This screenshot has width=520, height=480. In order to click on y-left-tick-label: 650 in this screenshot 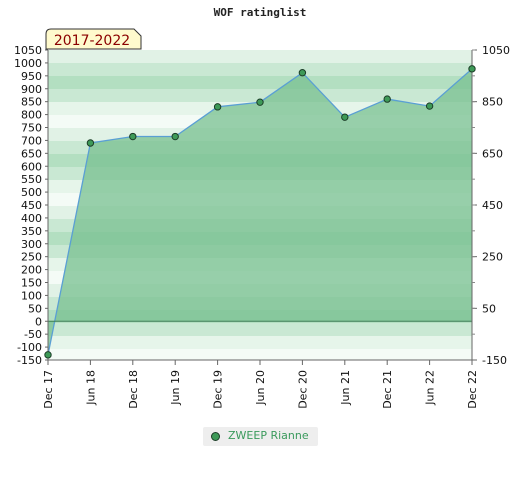, I will do `click(31, 153)`.